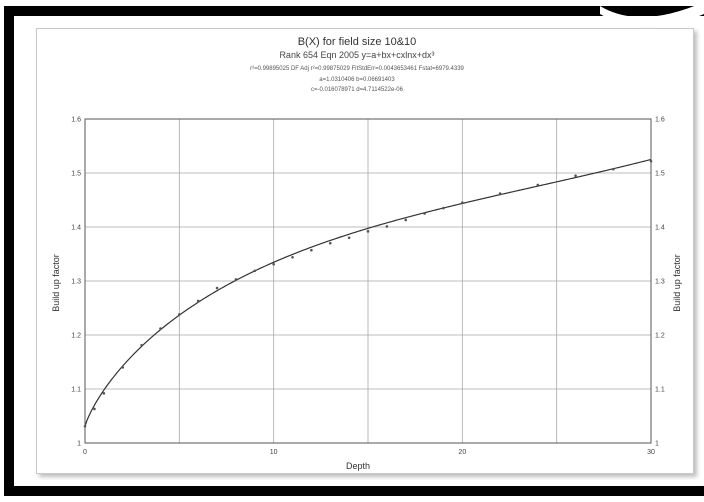 The image size is (704, 502). What do you see at coordinates (660, 390) in the screenshot?
I see `y-tick-label-right: 1.1` at bounding box center [660, 390].